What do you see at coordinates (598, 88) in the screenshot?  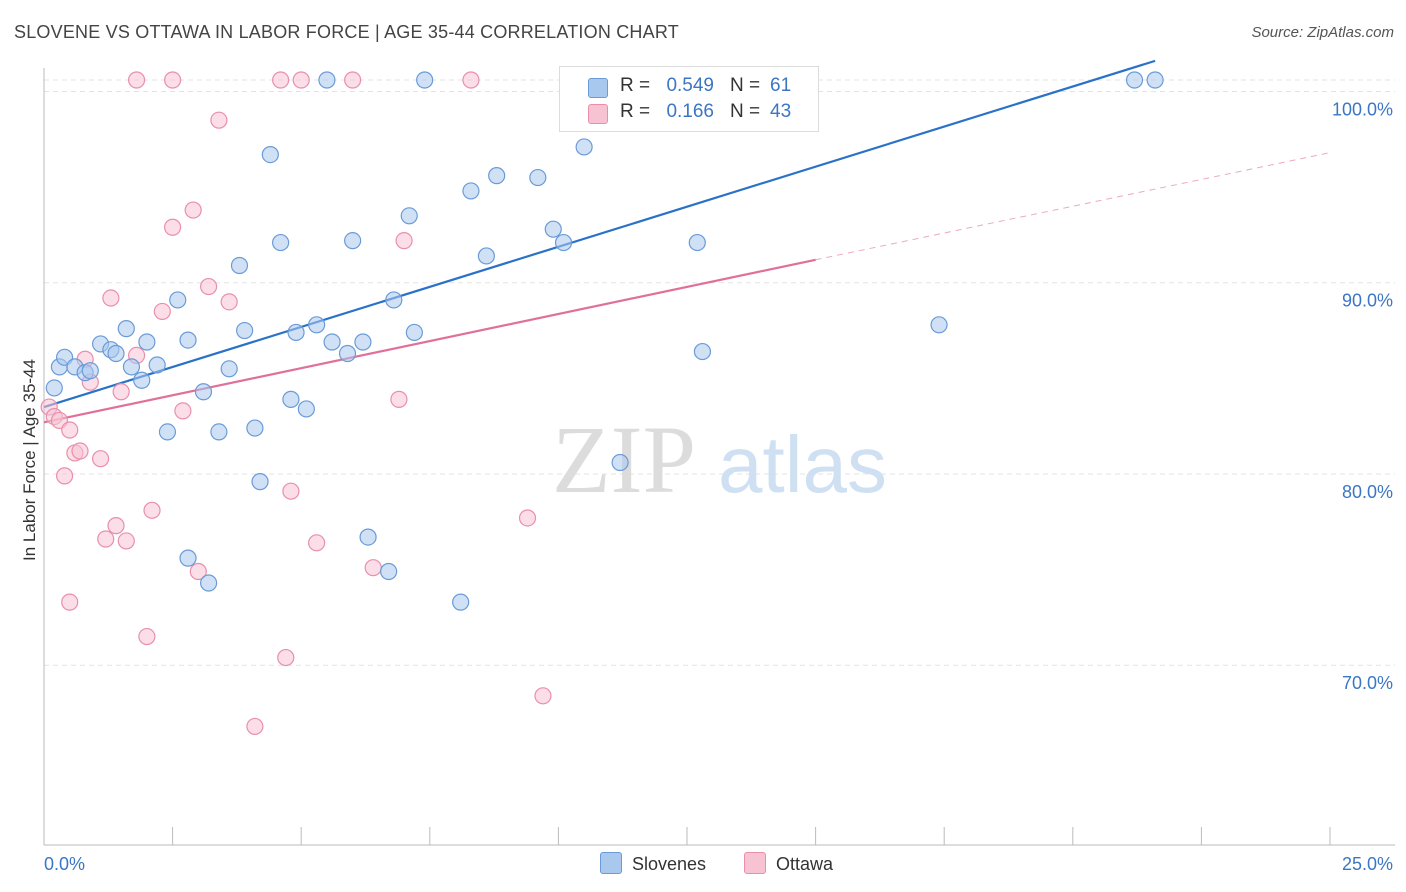 I see `slovenes-swatch` at bounding box center [598, 88].